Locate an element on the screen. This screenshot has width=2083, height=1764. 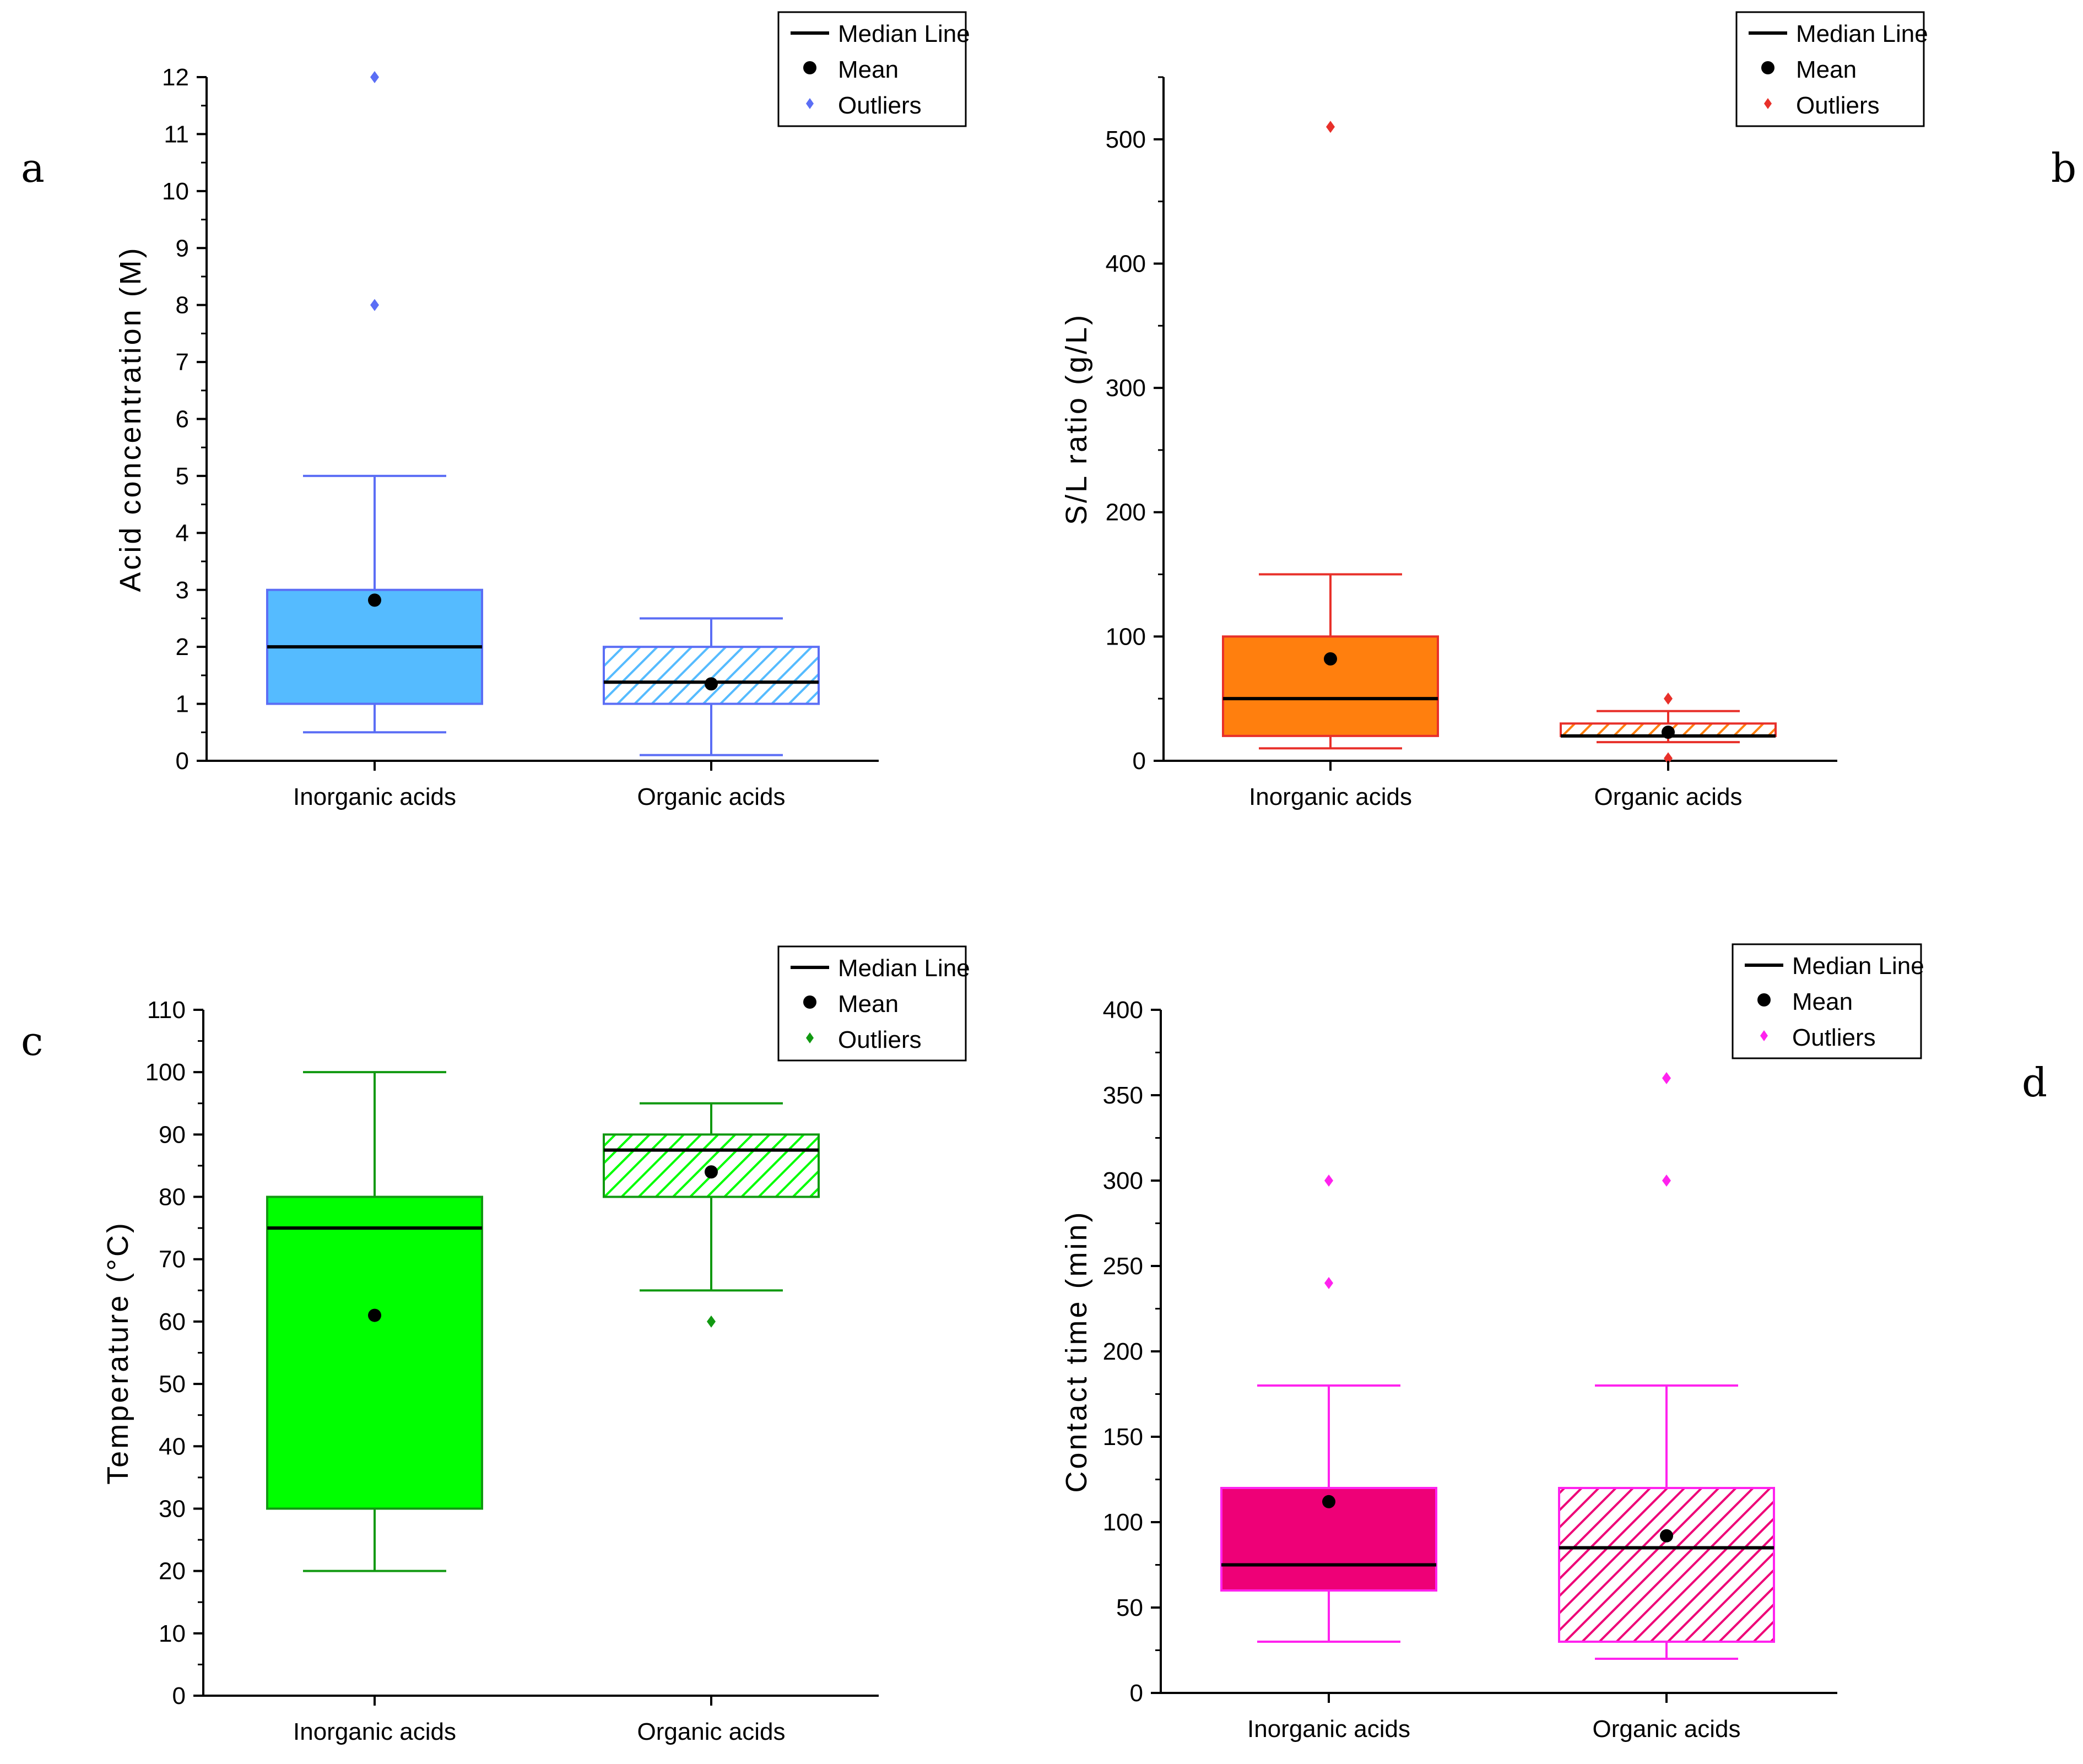
y-tick-label: 20 is located at coordinates (172, 1572).